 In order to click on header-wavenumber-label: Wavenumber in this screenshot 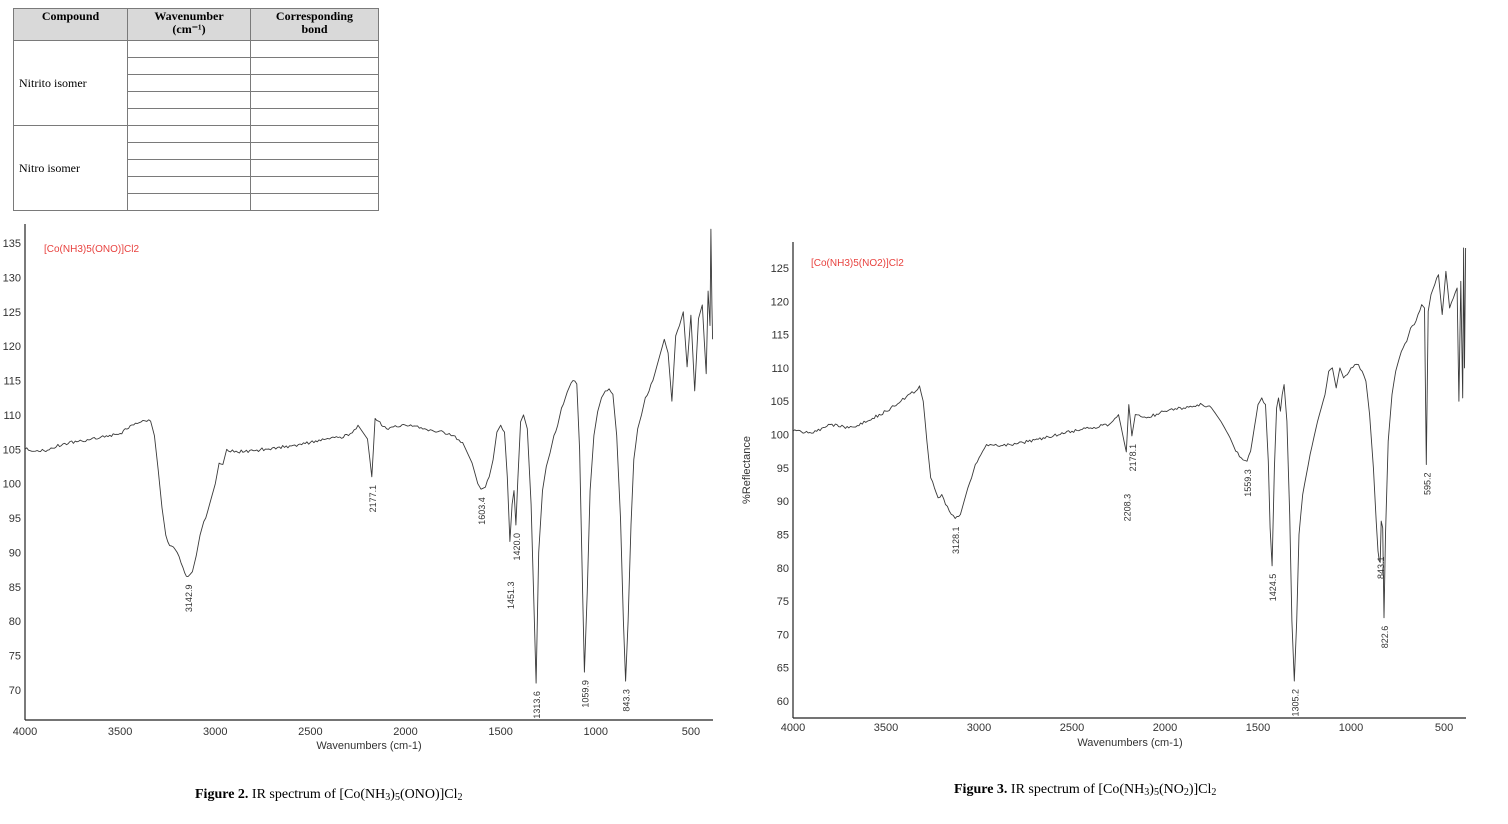, I will do `click(189, 16)`.